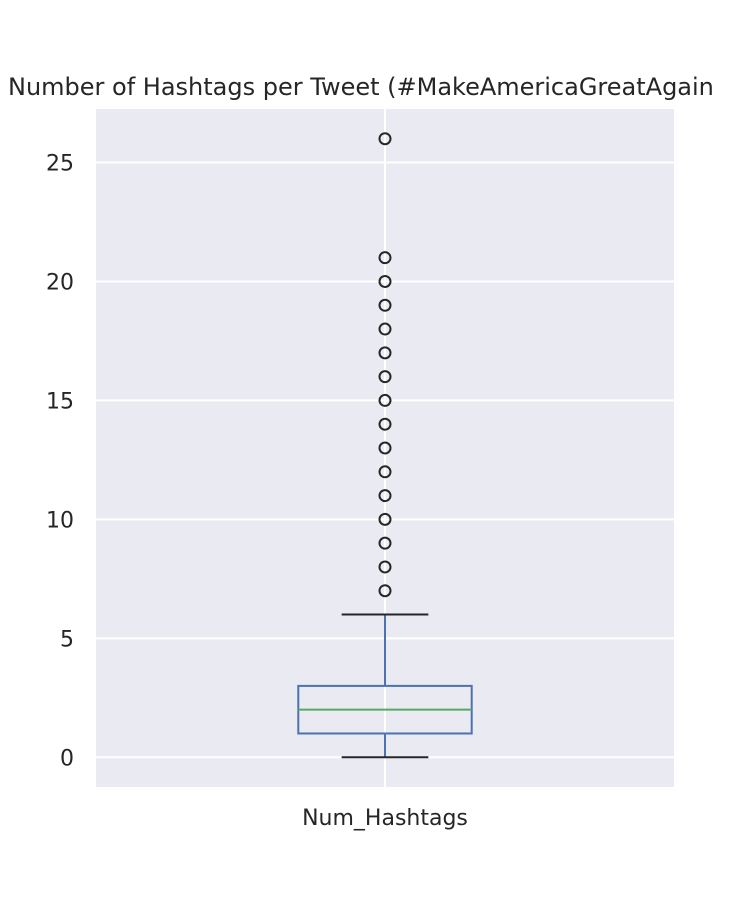  I want to click on y-tick-label: 15, so click(60, 401).